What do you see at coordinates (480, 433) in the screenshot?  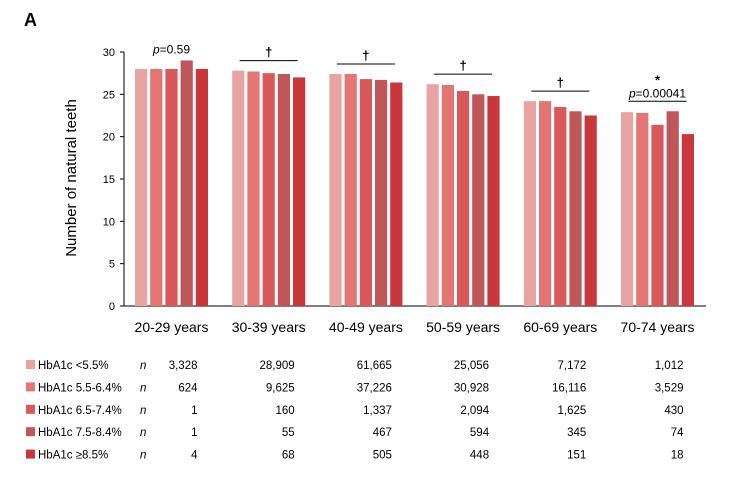 I see `n-count: 594` at bounding box center [480, 433].